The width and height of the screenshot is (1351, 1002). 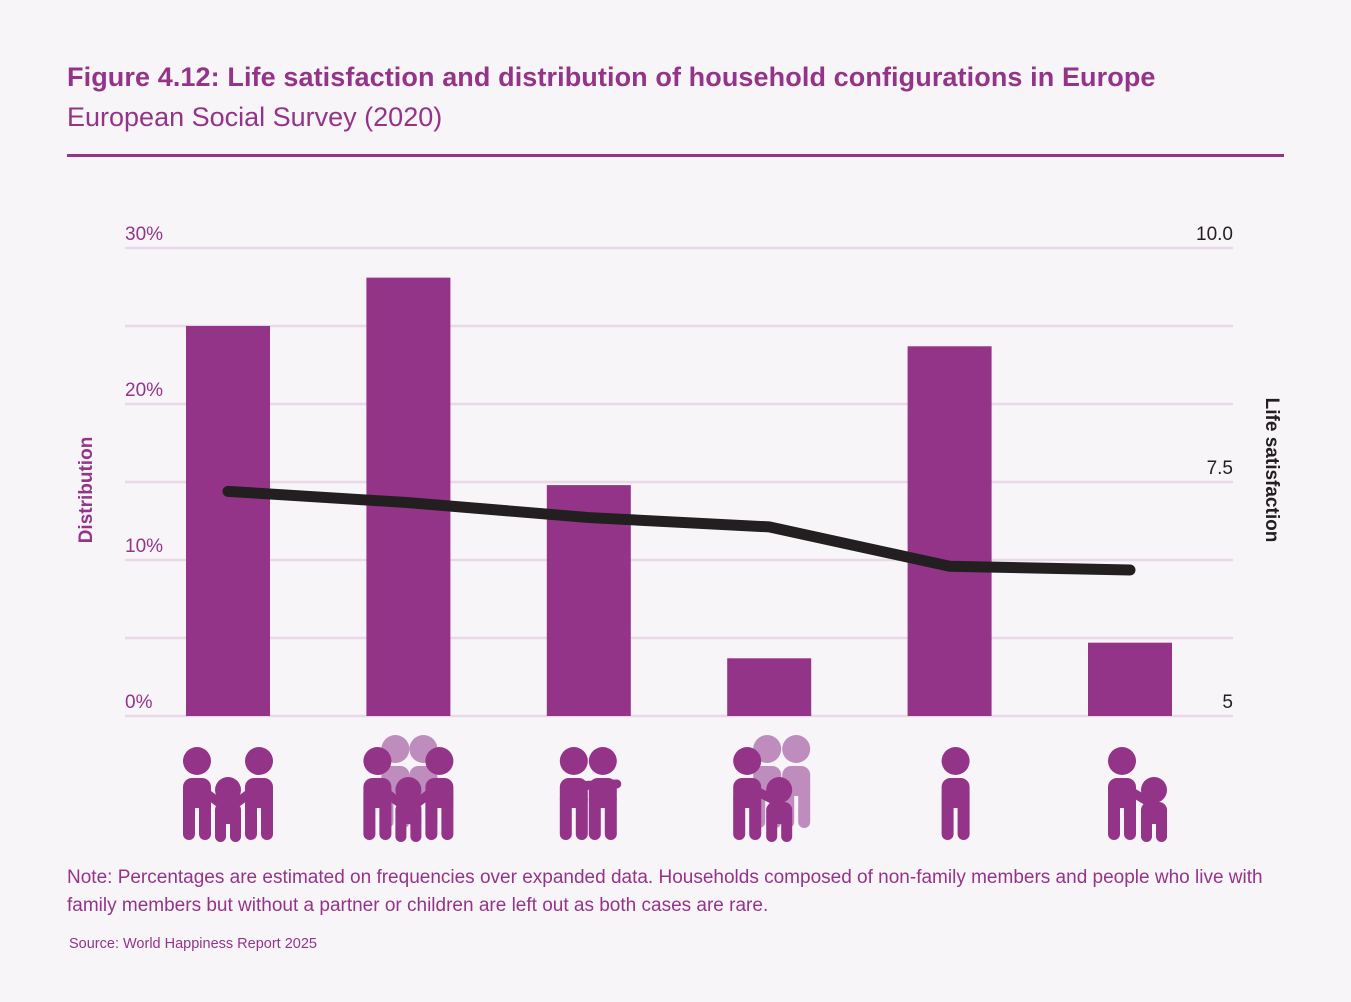 What do you see at coordinates (675, 788) in the screenshot?
I see `category-icons` at bounding box center [675, 788].